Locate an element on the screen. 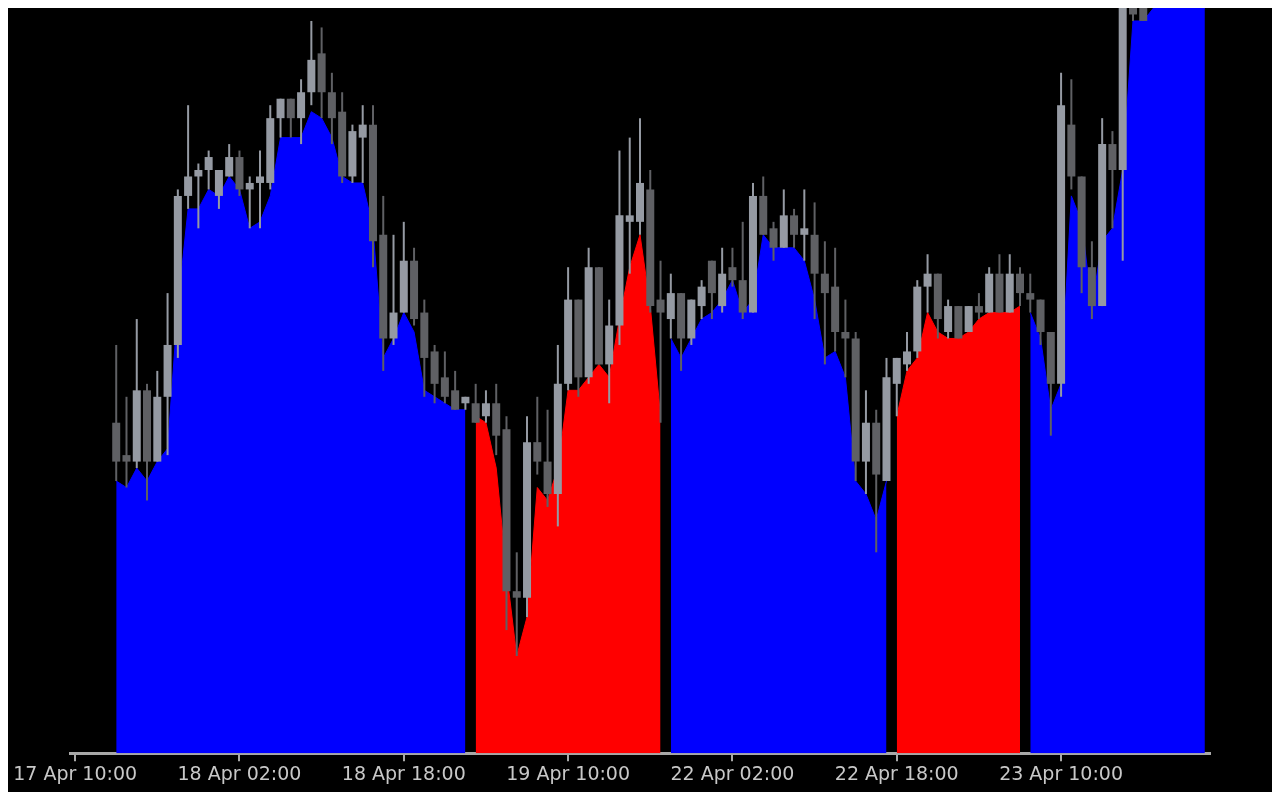 This screenshot has height=800, width=1280. x-tick-label: 18 Apr 02:00 is located at coordinates (239, 772).